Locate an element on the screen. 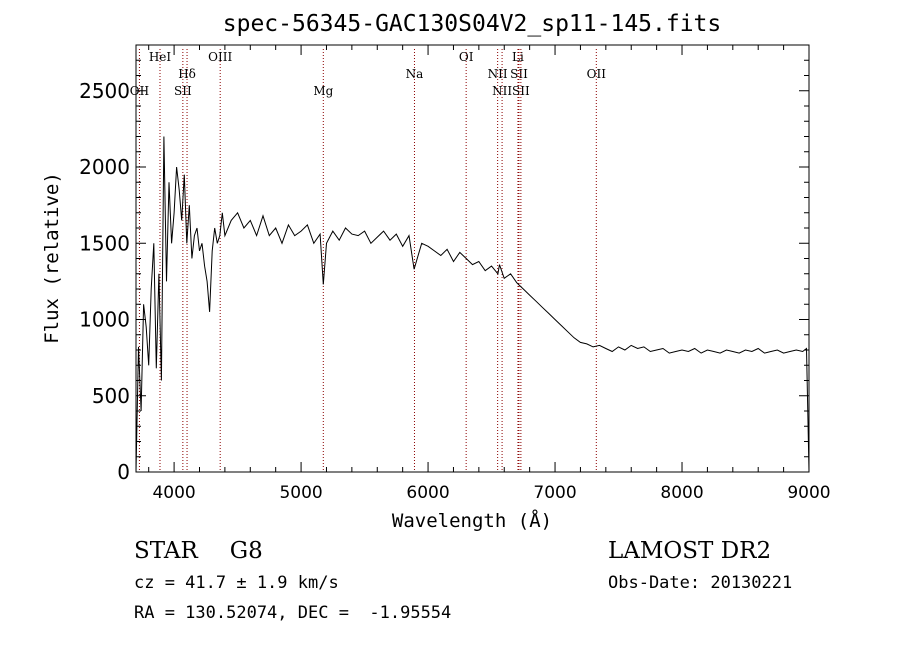 This screenshot has width=900, height=649. y-tick-label: 1000 is located at coordinates (104, 320).